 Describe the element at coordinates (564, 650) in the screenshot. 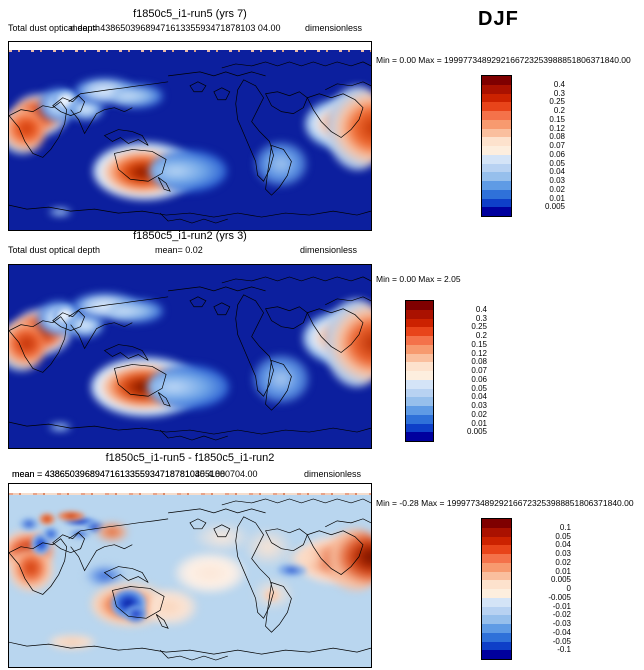

I see `cb-tick: -0.1` at that location.